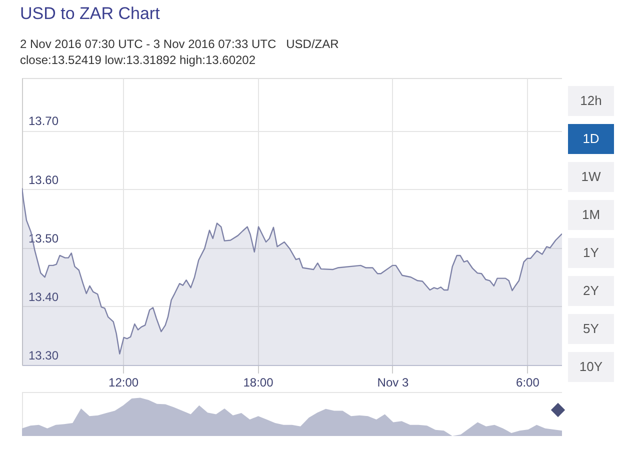 This screenshot has height=450, width=620. I want to click on x-tick-label: 18:00, so click(258, 383).